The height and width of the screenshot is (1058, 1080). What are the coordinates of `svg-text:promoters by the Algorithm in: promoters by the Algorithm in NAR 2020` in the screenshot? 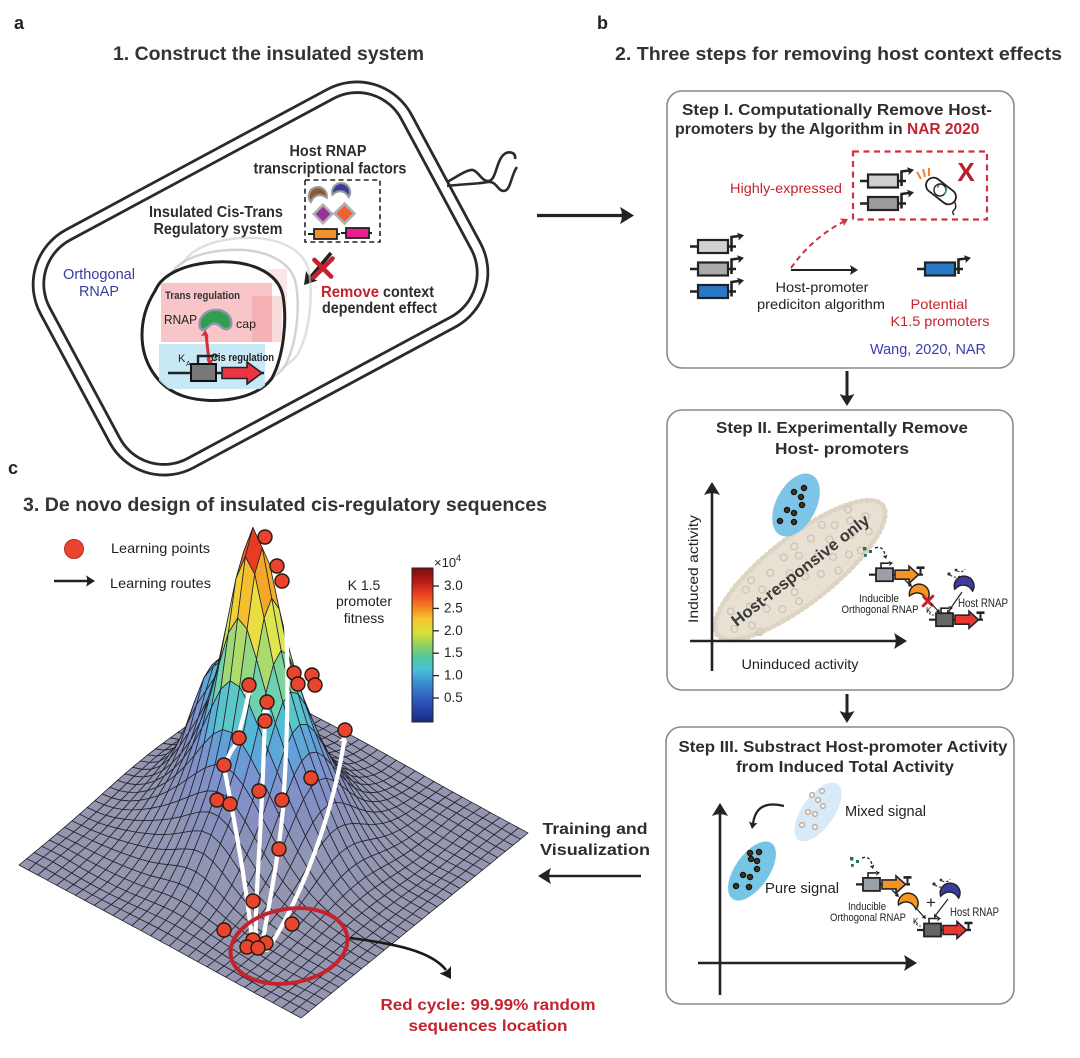 It's located at (827, 129).